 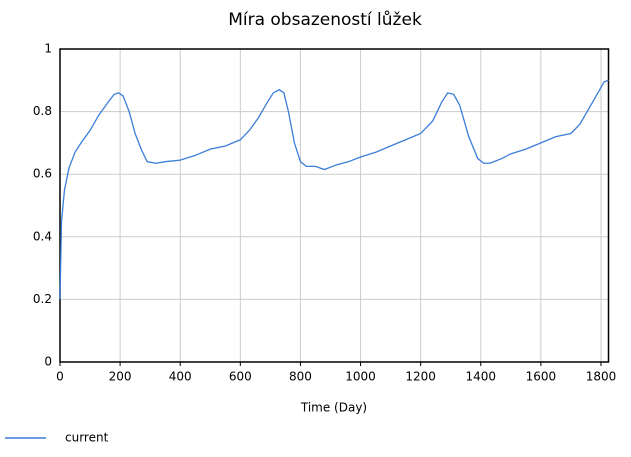 What do you see at coordinates (360, 377) in the screenshot?
I see `x-tick-label: 1000` at bounding box center [360, 377].